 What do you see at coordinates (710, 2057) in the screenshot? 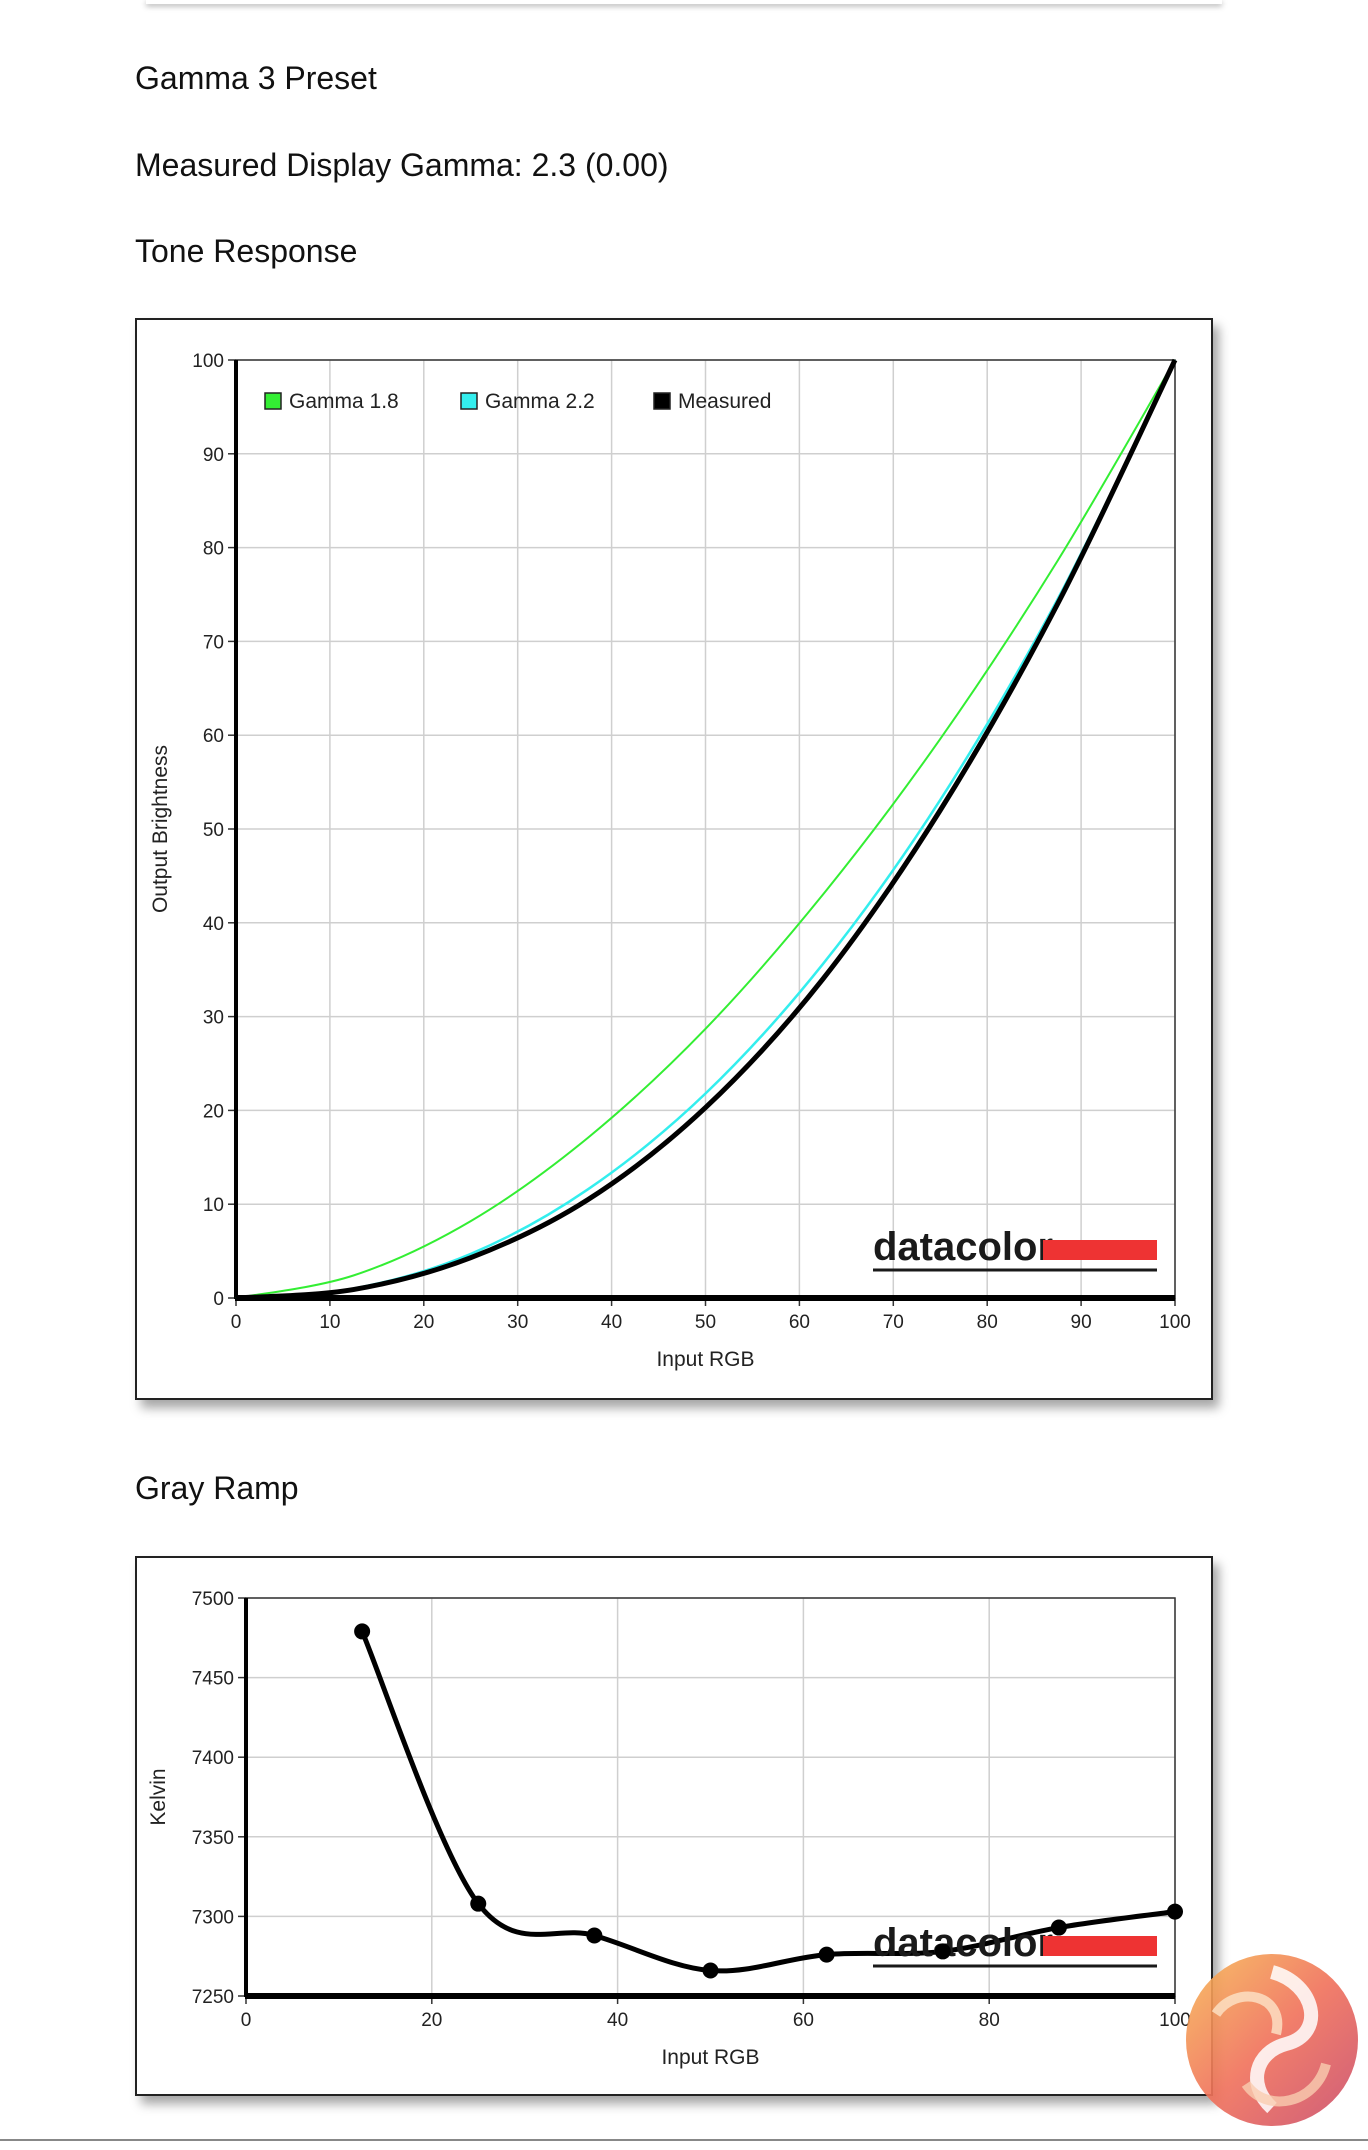
I see `gray-x-axis-title: Input RGB` at bounding box center [710, 2057].